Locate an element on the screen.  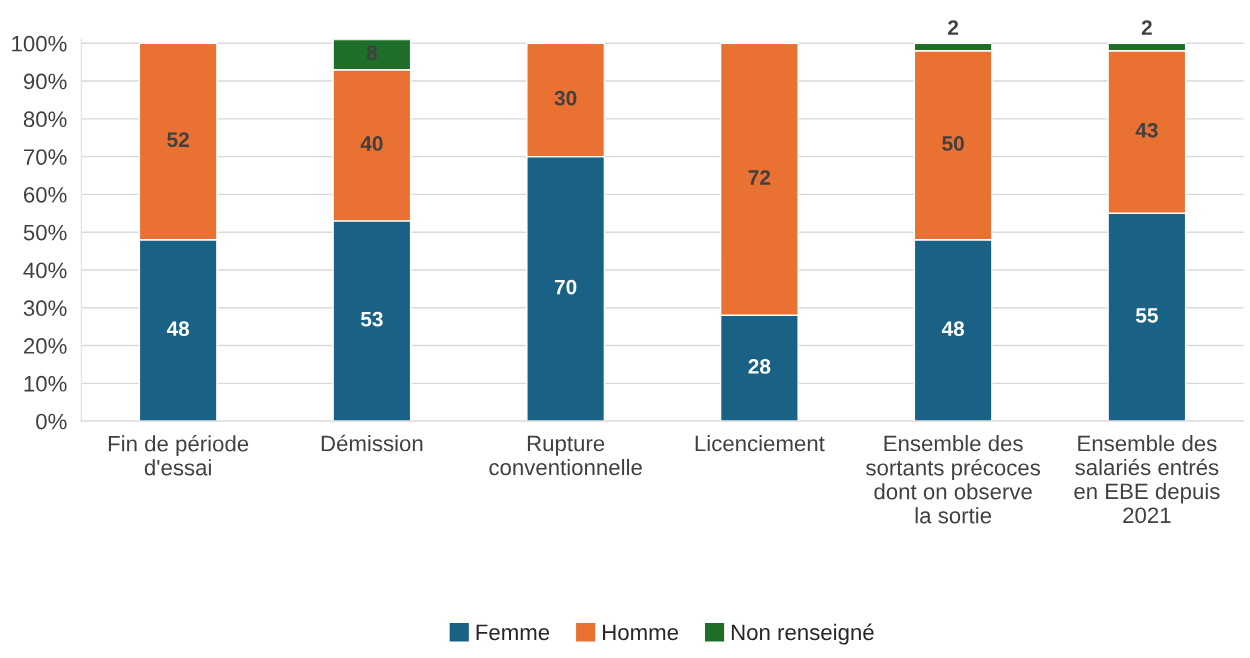
y-tick-label: 10% is located at coordinates (45, 383).